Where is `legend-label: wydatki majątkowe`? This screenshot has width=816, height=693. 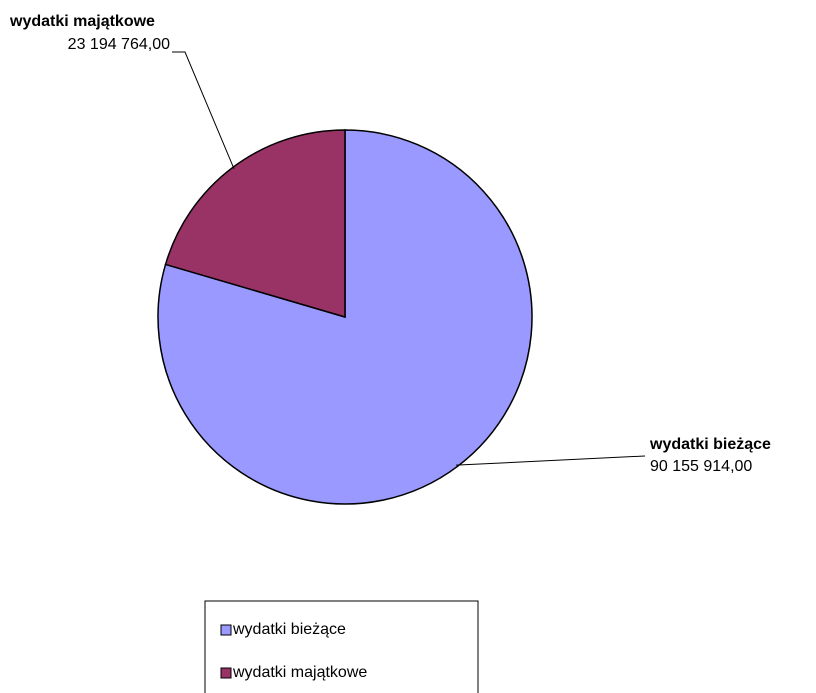 legend-label: wydatki majątkowe is located at coordinates (299, 672).